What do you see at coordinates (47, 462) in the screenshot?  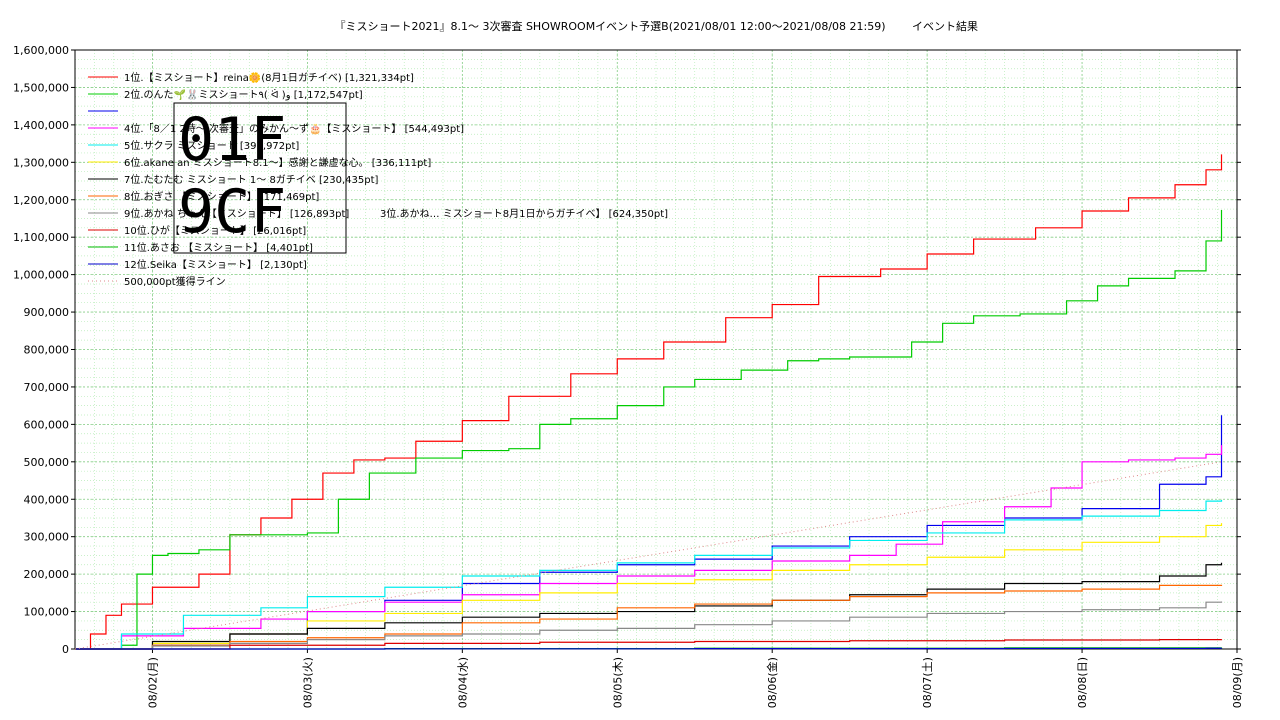 I see `y-tick-label: 500,000` at bounding box center [47, 462].